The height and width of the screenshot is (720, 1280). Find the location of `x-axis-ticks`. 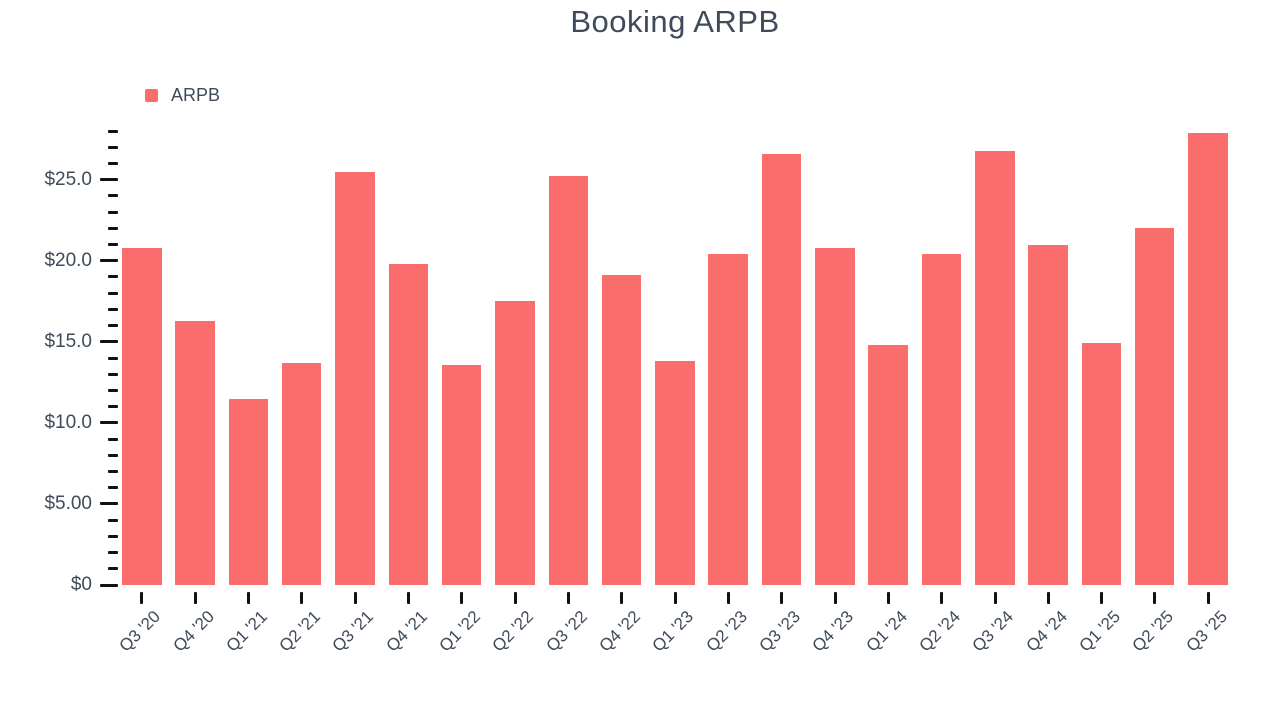

x-axis-ticks is located at coordinates (640, 598).